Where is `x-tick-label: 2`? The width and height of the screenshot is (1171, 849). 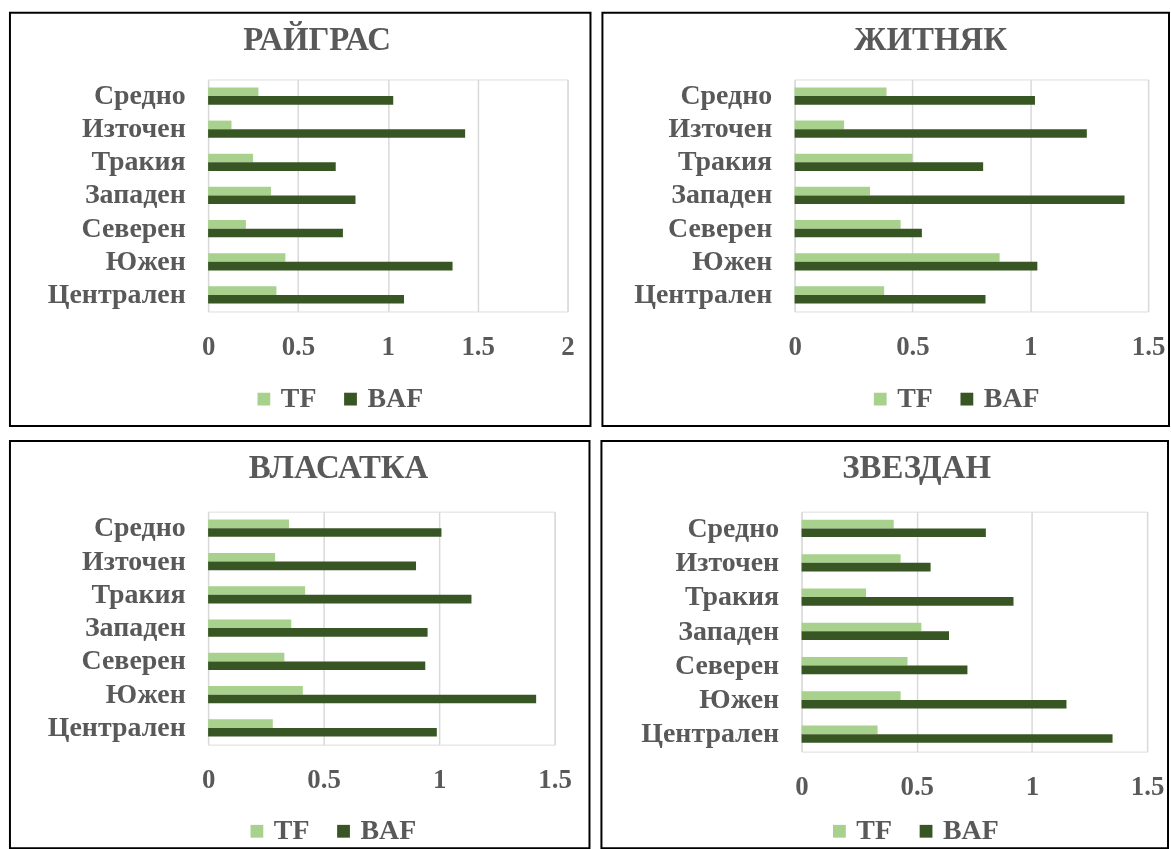 x-tick-label: 2 is located at coordinates (568, 345).